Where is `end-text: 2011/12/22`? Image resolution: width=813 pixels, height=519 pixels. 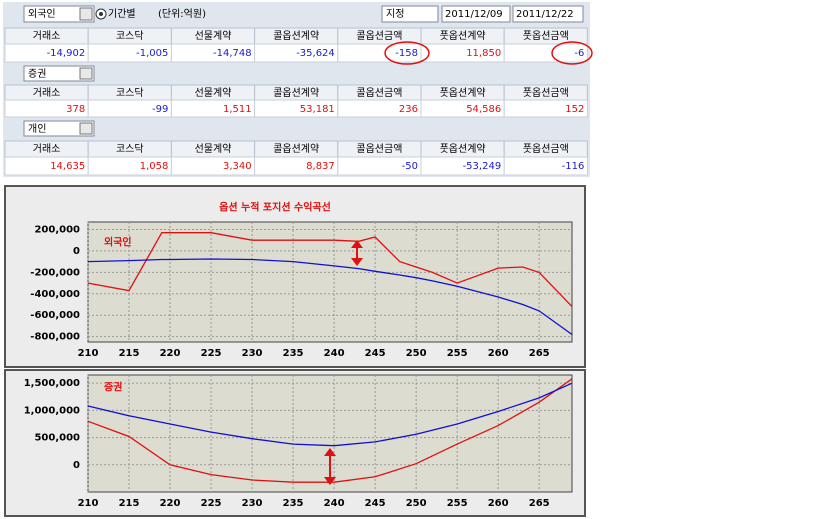
end-text: 2011/12/22 is located at coordinates (545, 14).